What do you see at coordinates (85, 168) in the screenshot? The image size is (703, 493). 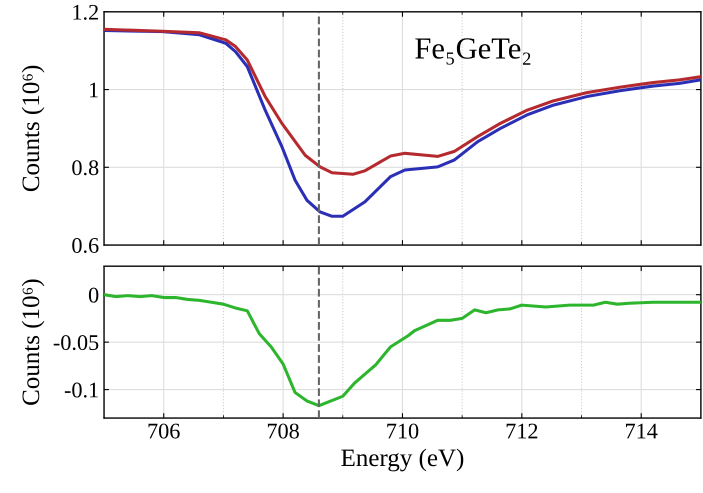 I see `y-tick-label: 0.8` at bounding box center [85, 168].